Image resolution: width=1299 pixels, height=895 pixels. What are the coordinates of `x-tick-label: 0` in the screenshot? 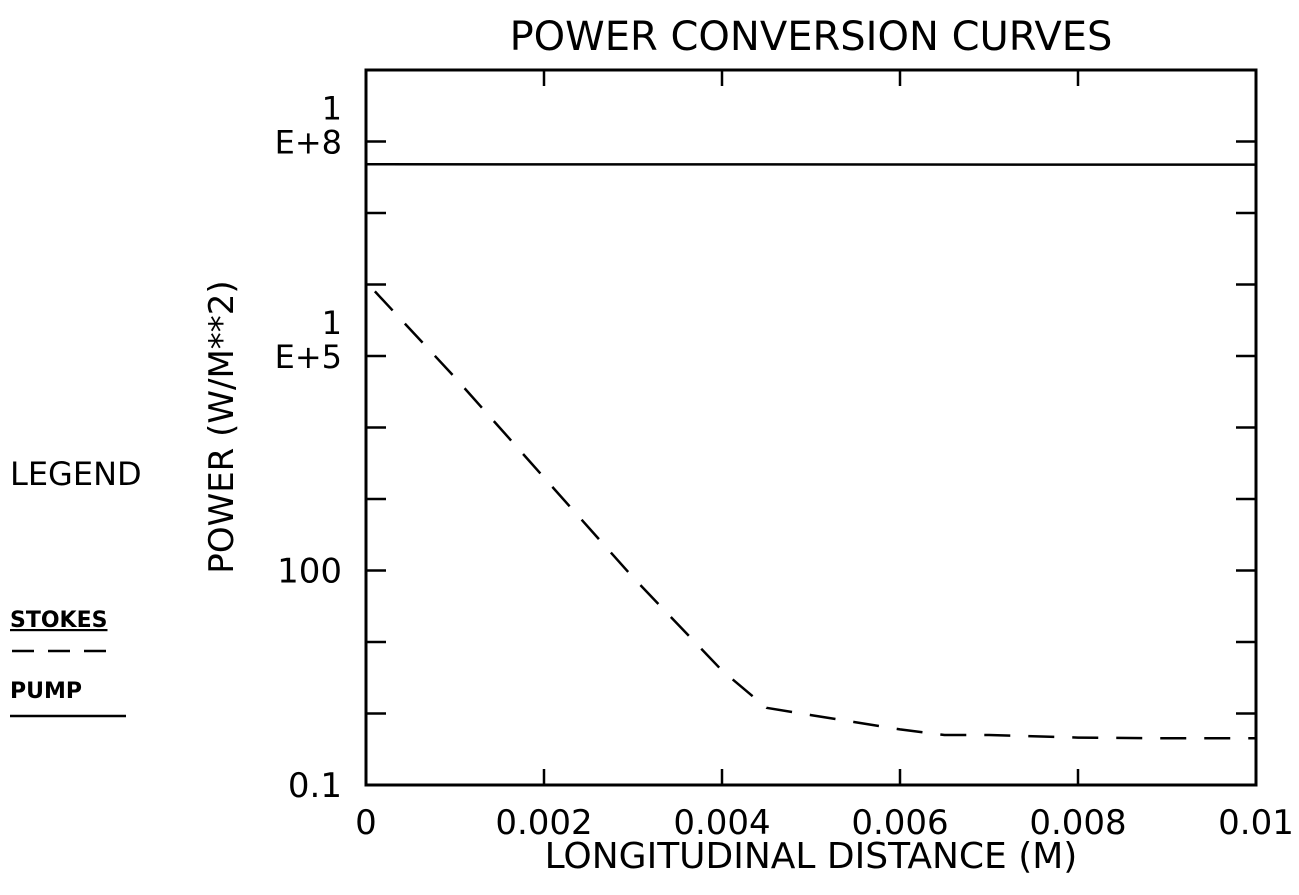 It's located at (366, 823).